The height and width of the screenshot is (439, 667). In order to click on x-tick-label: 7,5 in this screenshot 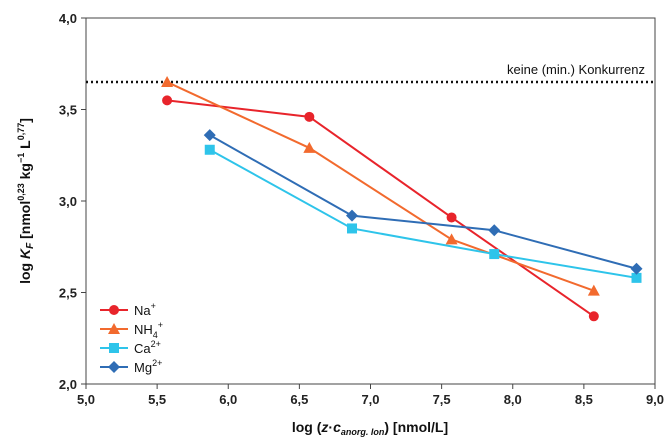, I will do `click(442, 399)`.